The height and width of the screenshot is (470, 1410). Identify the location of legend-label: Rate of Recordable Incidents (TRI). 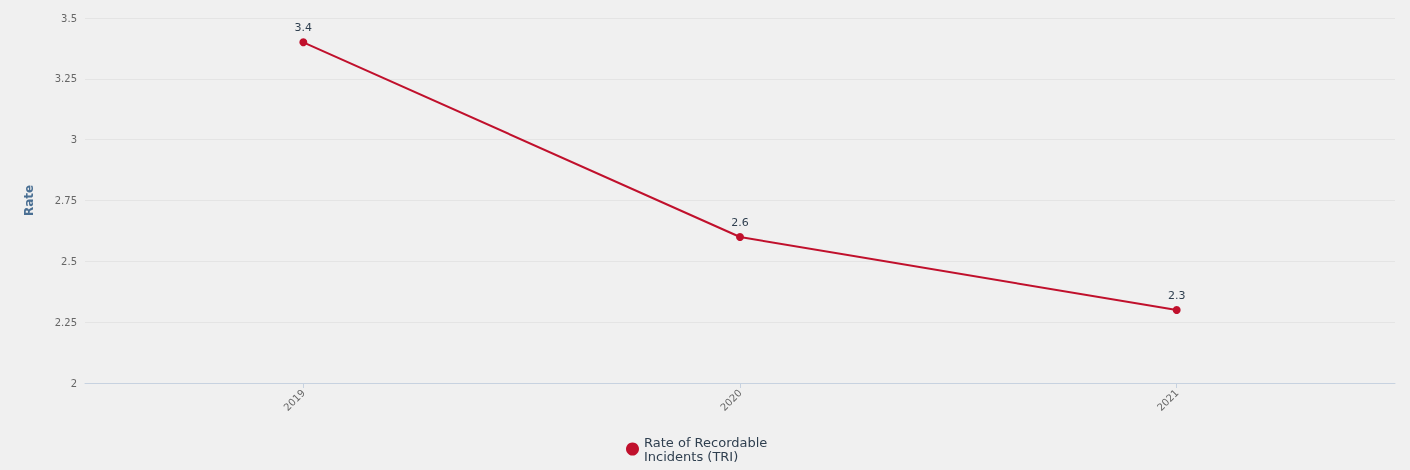
(708, 449).